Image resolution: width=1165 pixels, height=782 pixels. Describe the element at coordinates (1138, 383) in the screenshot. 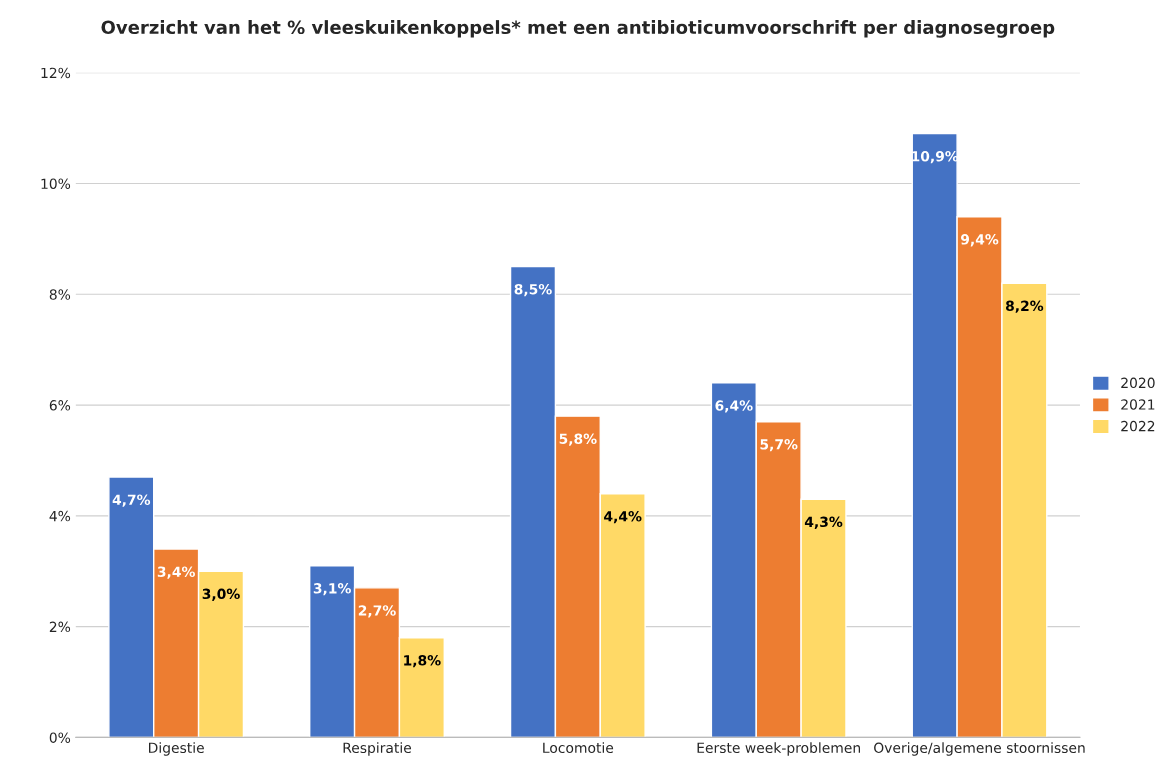

I see `legend-label: 2020` at that location.